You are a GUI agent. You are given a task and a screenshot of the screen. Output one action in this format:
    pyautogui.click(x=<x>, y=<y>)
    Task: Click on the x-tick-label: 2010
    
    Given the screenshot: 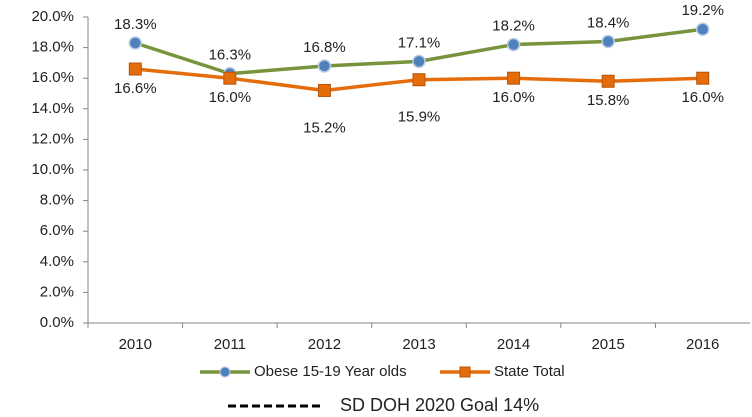 What is the action you would take?
    pyautogui.click(x=135, y=344)
    